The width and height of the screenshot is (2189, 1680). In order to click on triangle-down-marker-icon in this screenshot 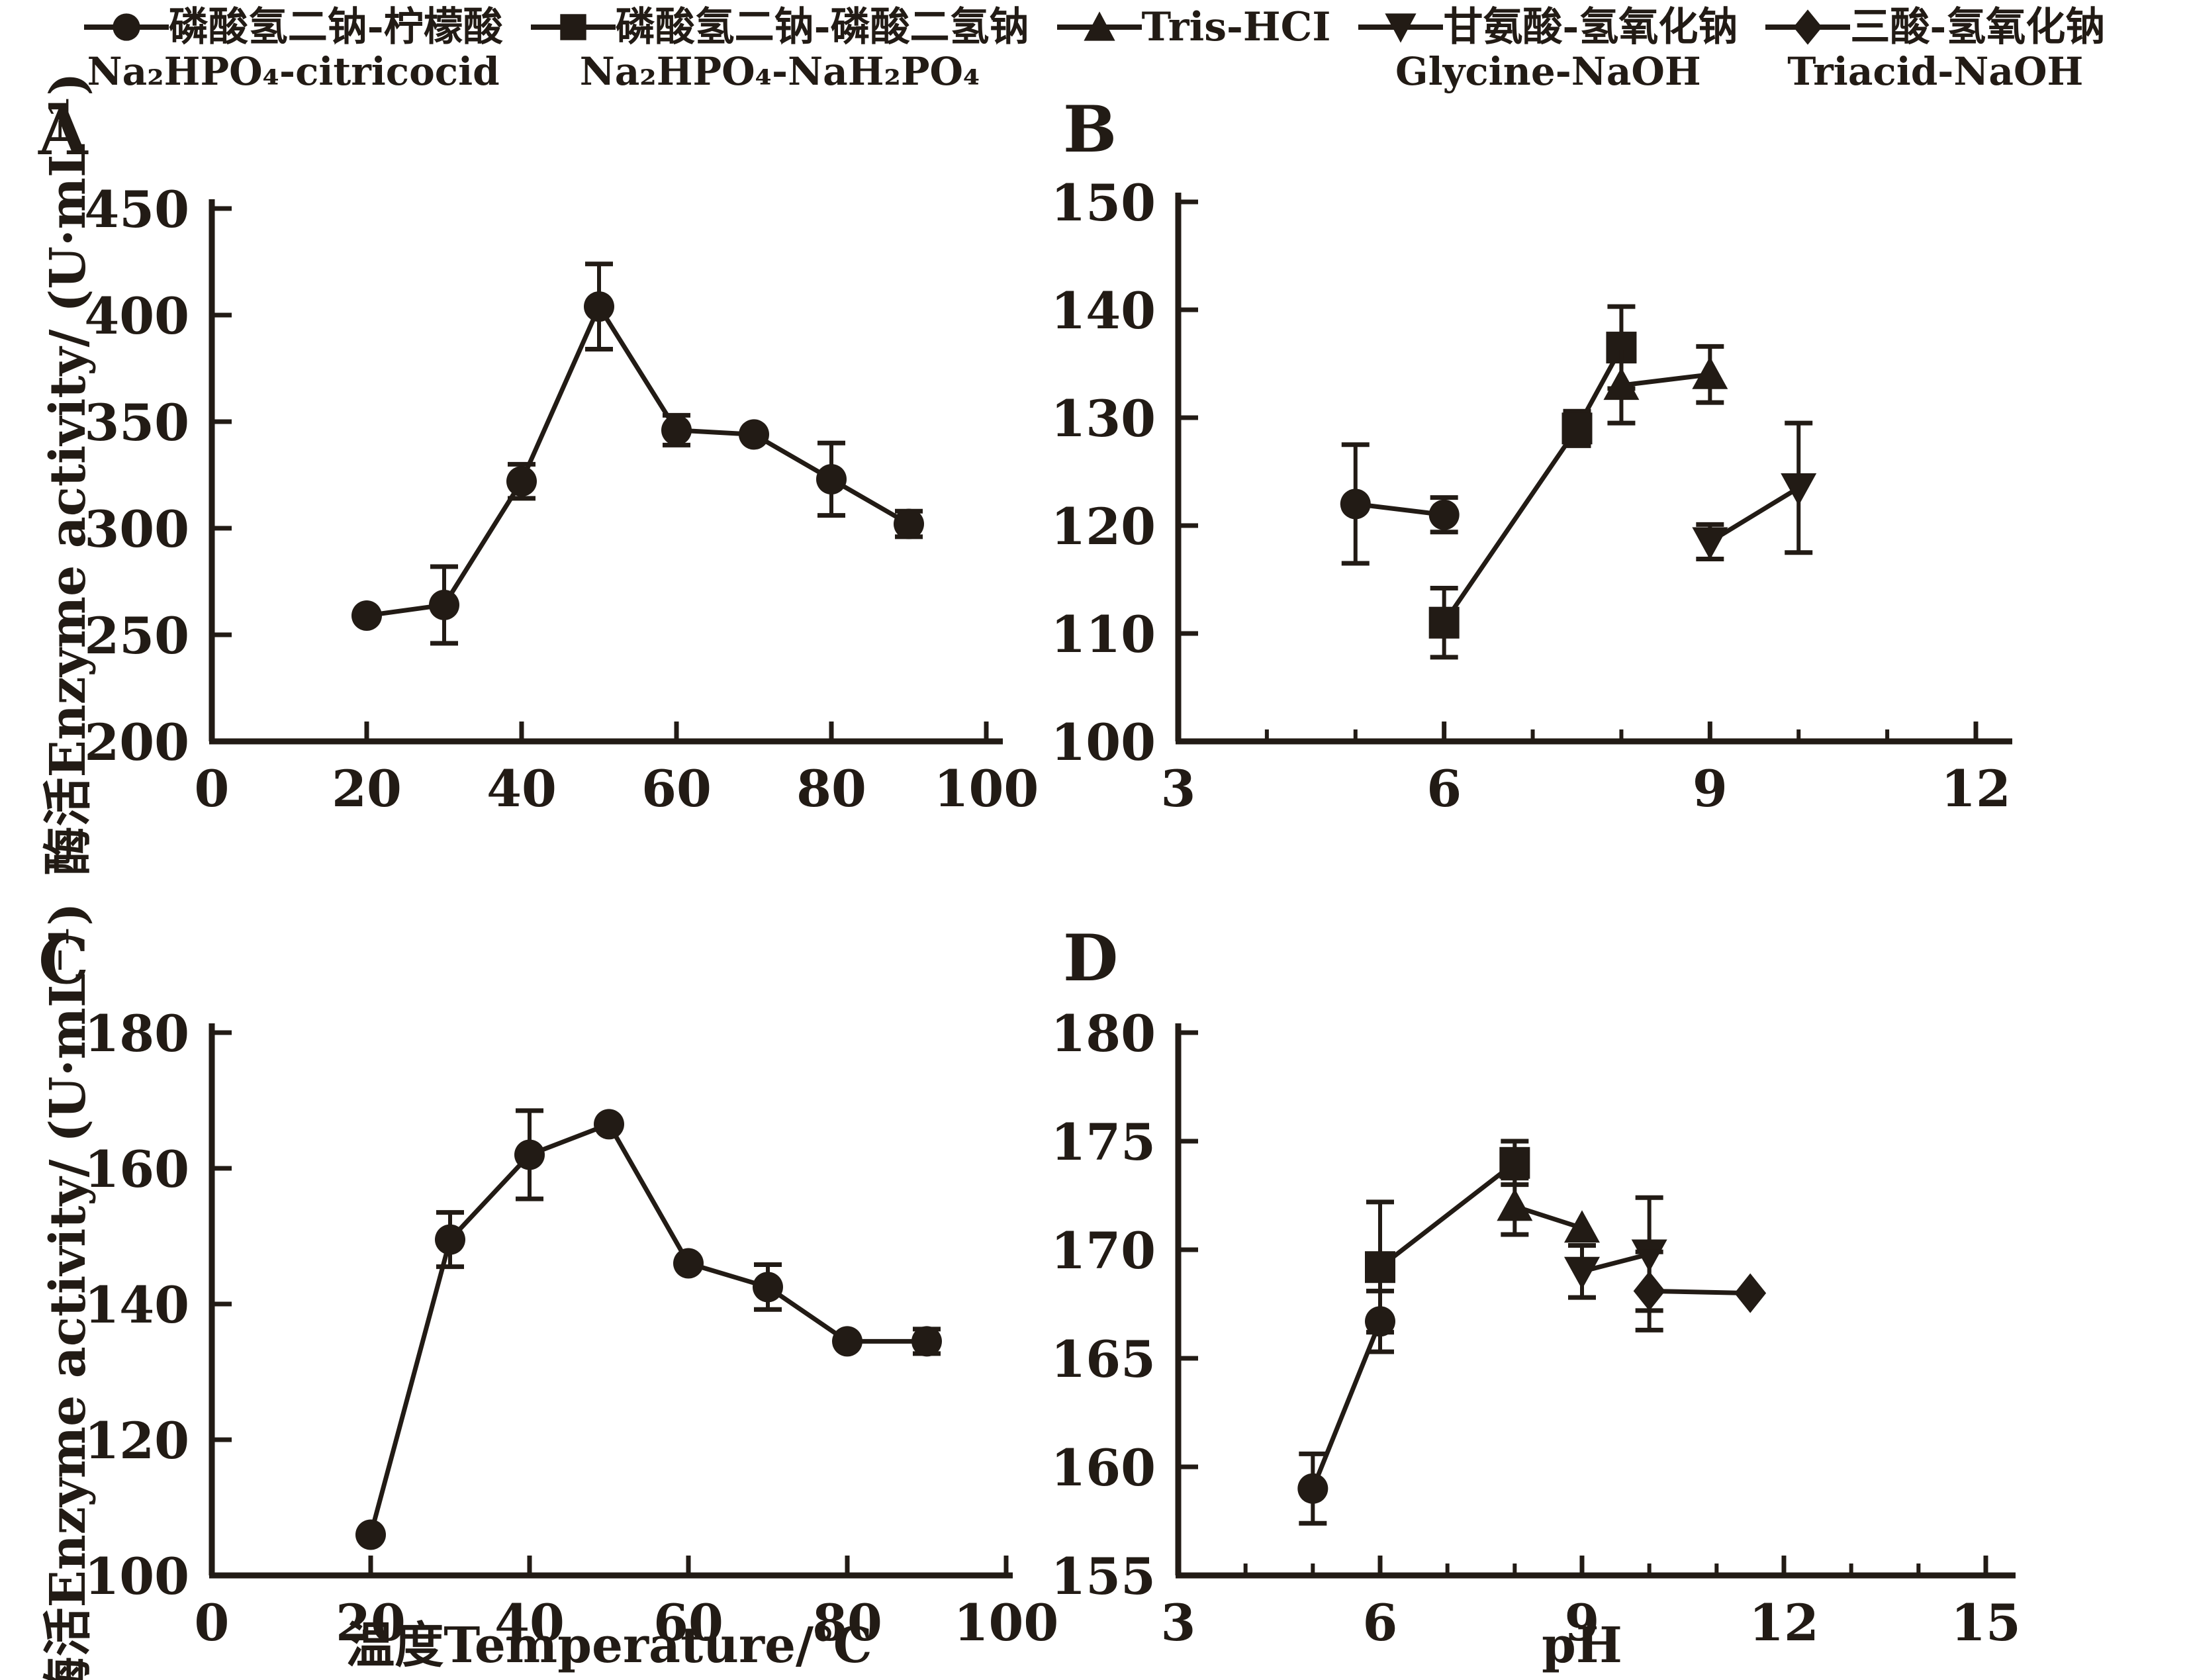, I will do `click(1401, 28)`.